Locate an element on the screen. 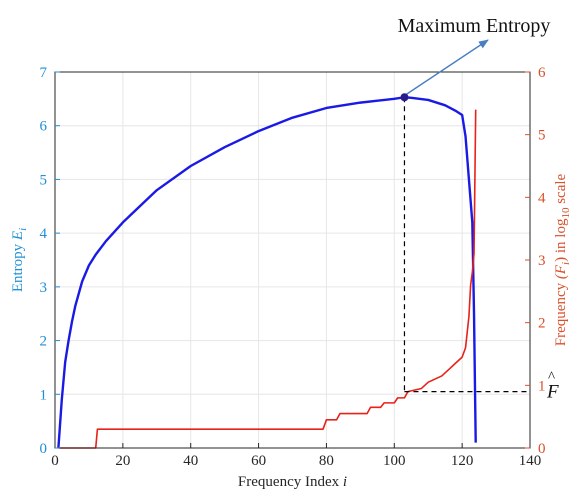  x-tick-label: 40 is located at coordinates (190, 461).